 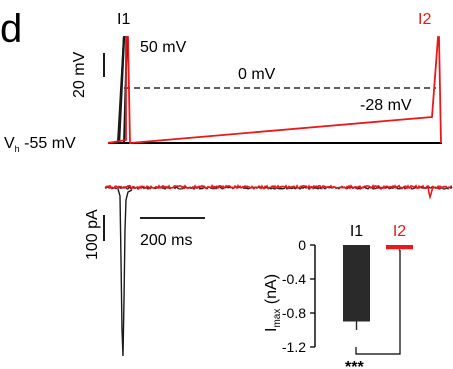 What do you see at coordinates (294, 347) in the screenshot?
I see `y-tick-label: -1.2` at bounding box center [294, 347].